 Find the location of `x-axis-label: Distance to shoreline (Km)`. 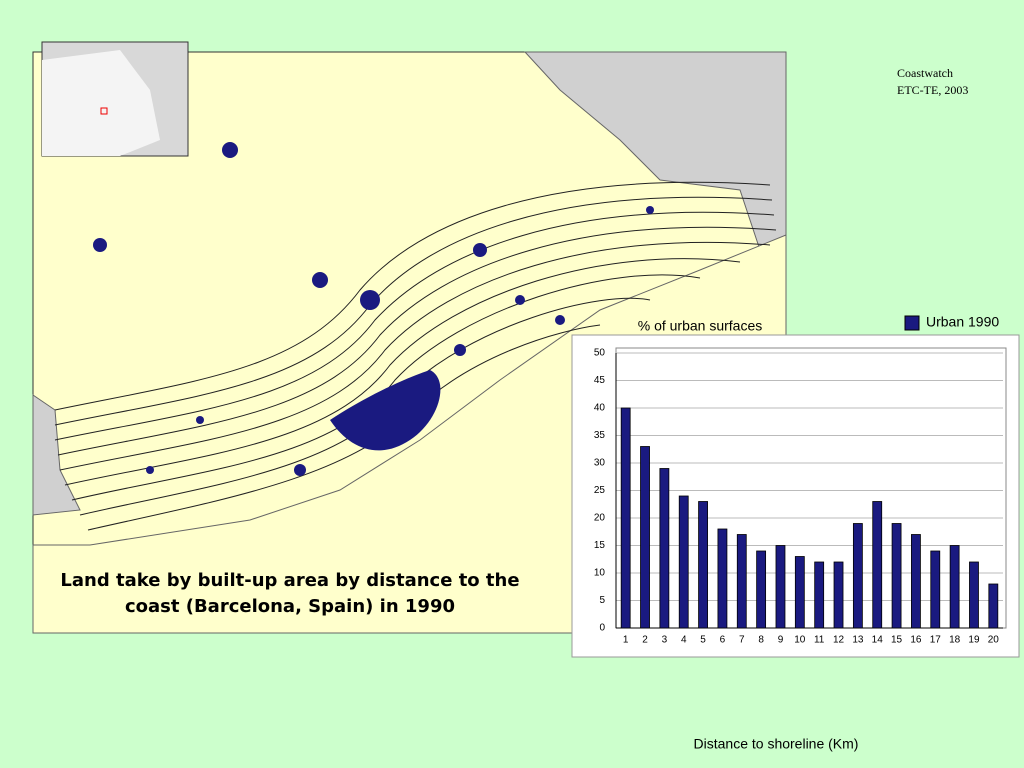

x-axis-label: Distance to shoreline (Km) is located at coordinates (776, 744).